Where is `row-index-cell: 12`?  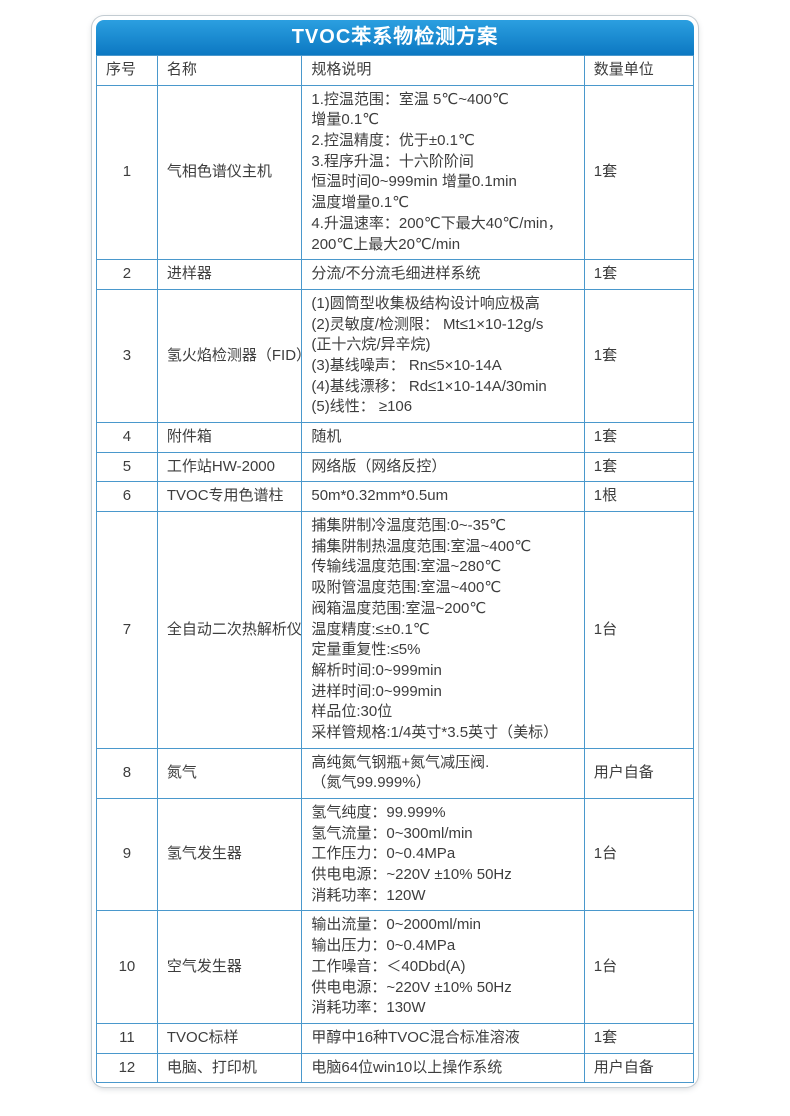
row-index-cell: 12 is located at coordinates (127, 1068).